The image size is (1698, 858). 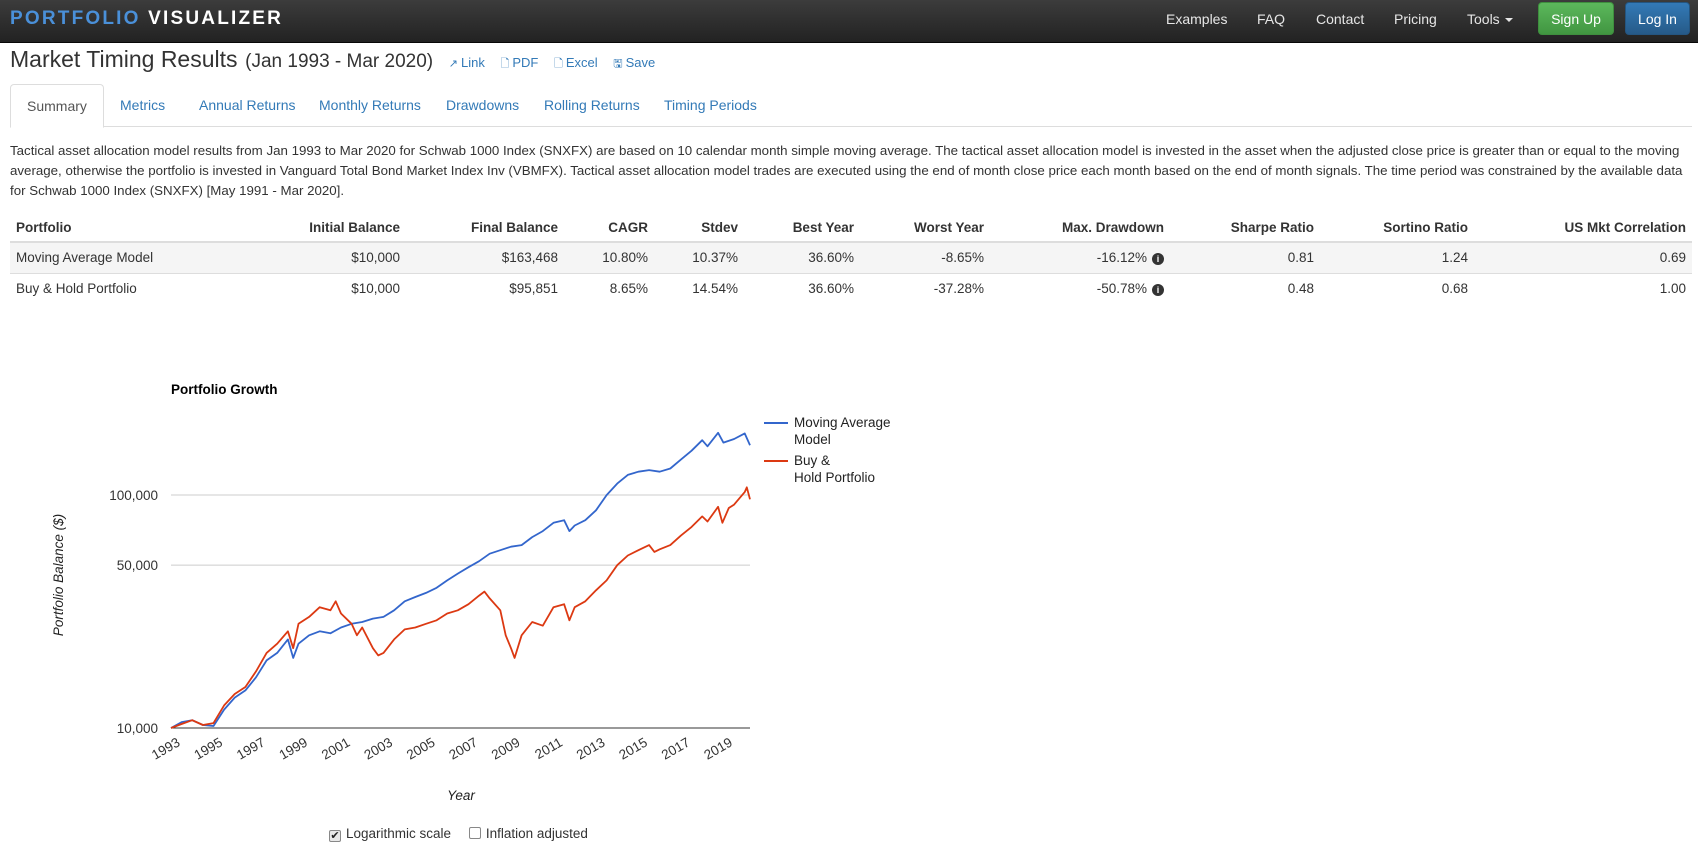 What do you see at coordinates (1583, 257) in the screenshot?
I see `table-cell: 0.69` at bounding box center [1583, 257].